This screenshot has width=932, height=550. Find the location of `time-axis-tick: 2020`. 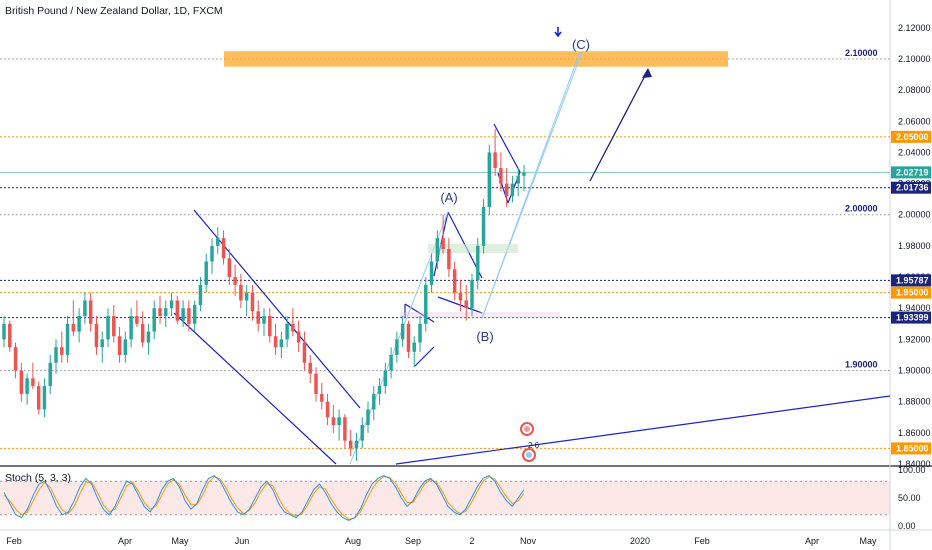

time-axis-tick: 2020 is located at coordinates (640, 541).